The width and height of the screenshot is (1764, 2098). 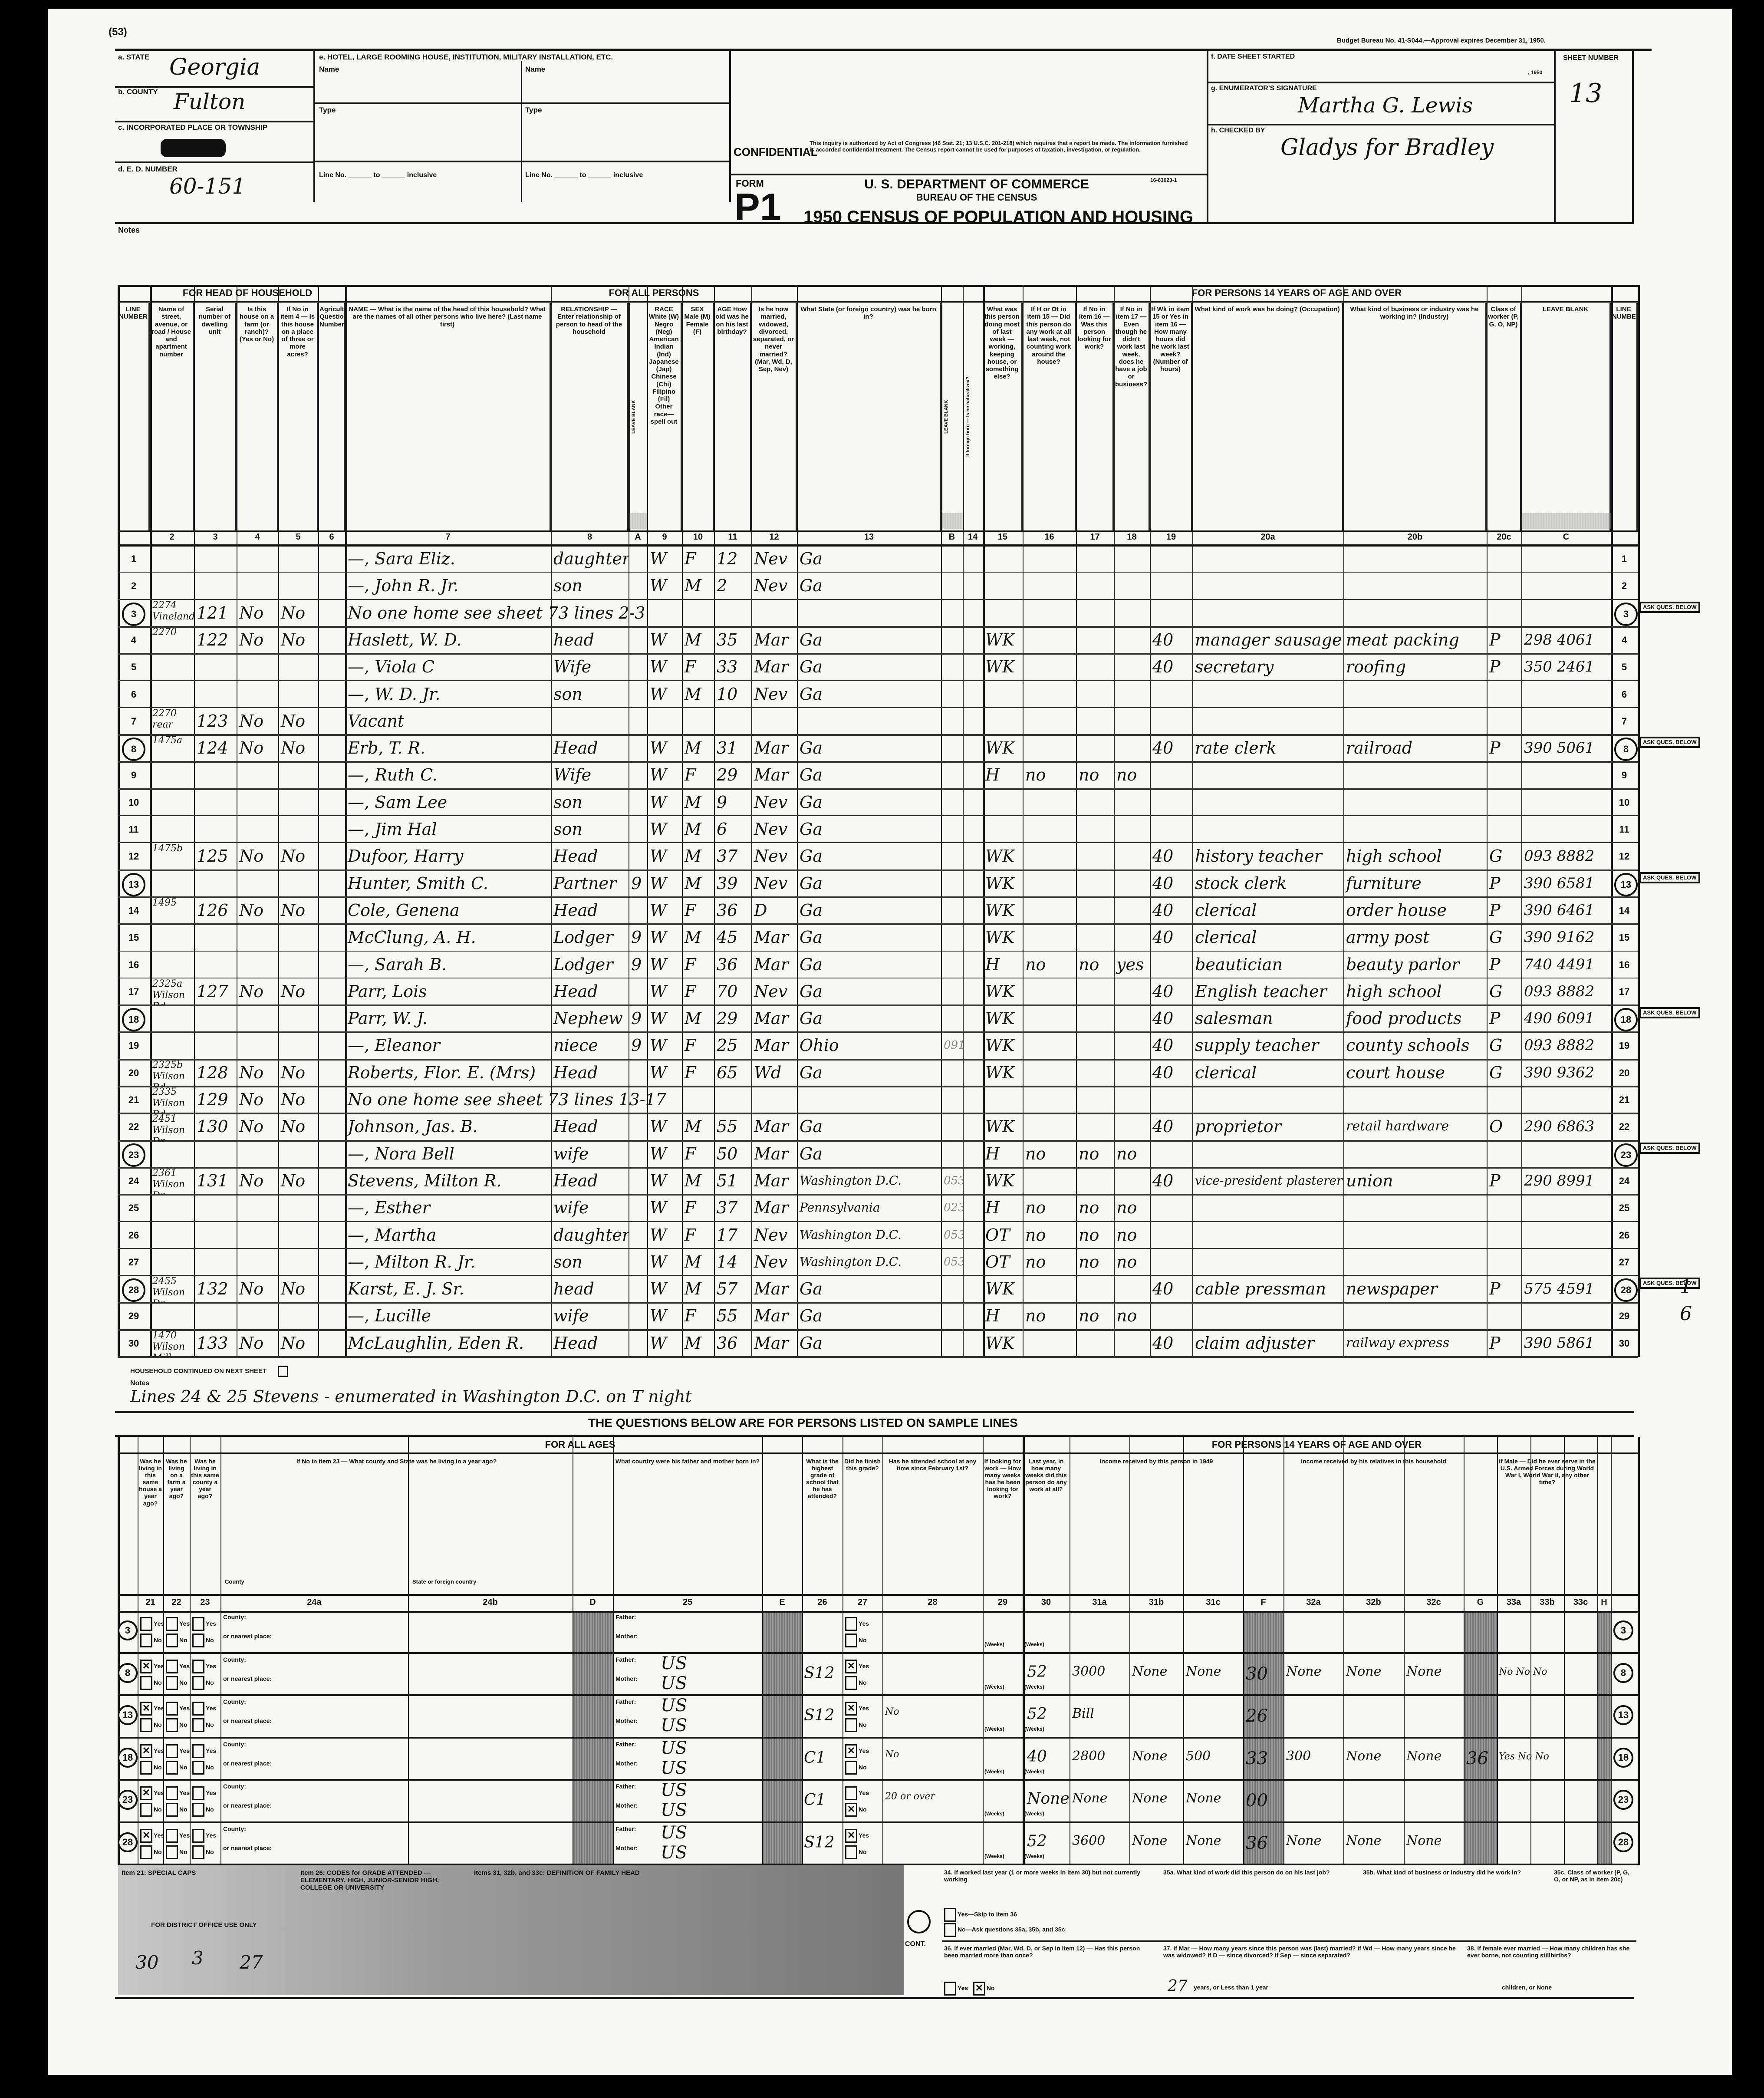 What do you see at coordinates (857, 1802) in the screenshot?
I see `q27-checkboxes: Yes ✕ No` at bounding box center [857, 1802].